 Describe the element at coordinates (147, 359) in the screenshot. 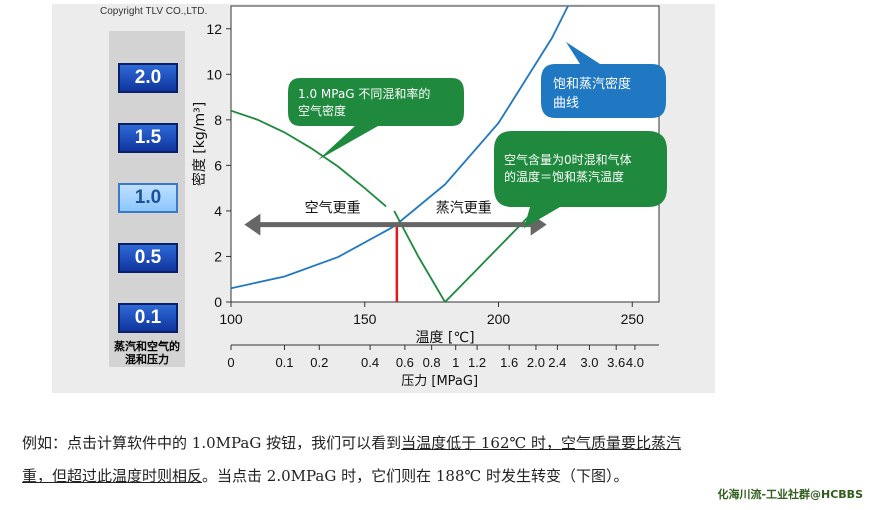

I see `sidebar-label-line2: 混和压力` at that location.